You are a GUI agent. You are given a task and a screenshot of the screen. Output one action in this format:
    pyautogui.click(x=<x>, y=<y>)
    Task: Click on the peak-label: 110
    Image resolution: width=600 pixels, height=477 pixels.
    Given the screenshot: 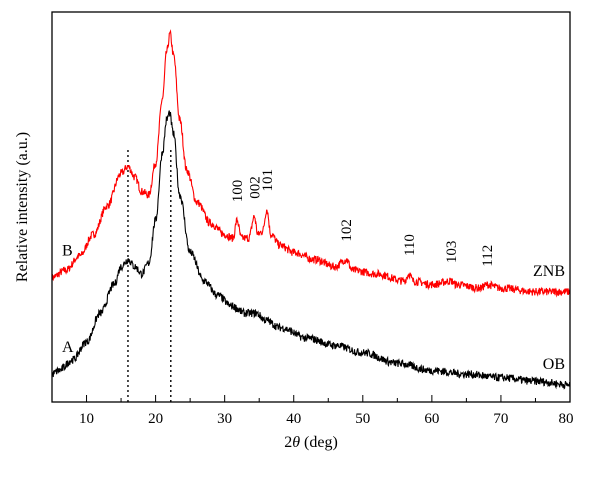 What is the action you would take?
    pyautogui.click(x=410, y=245)
    